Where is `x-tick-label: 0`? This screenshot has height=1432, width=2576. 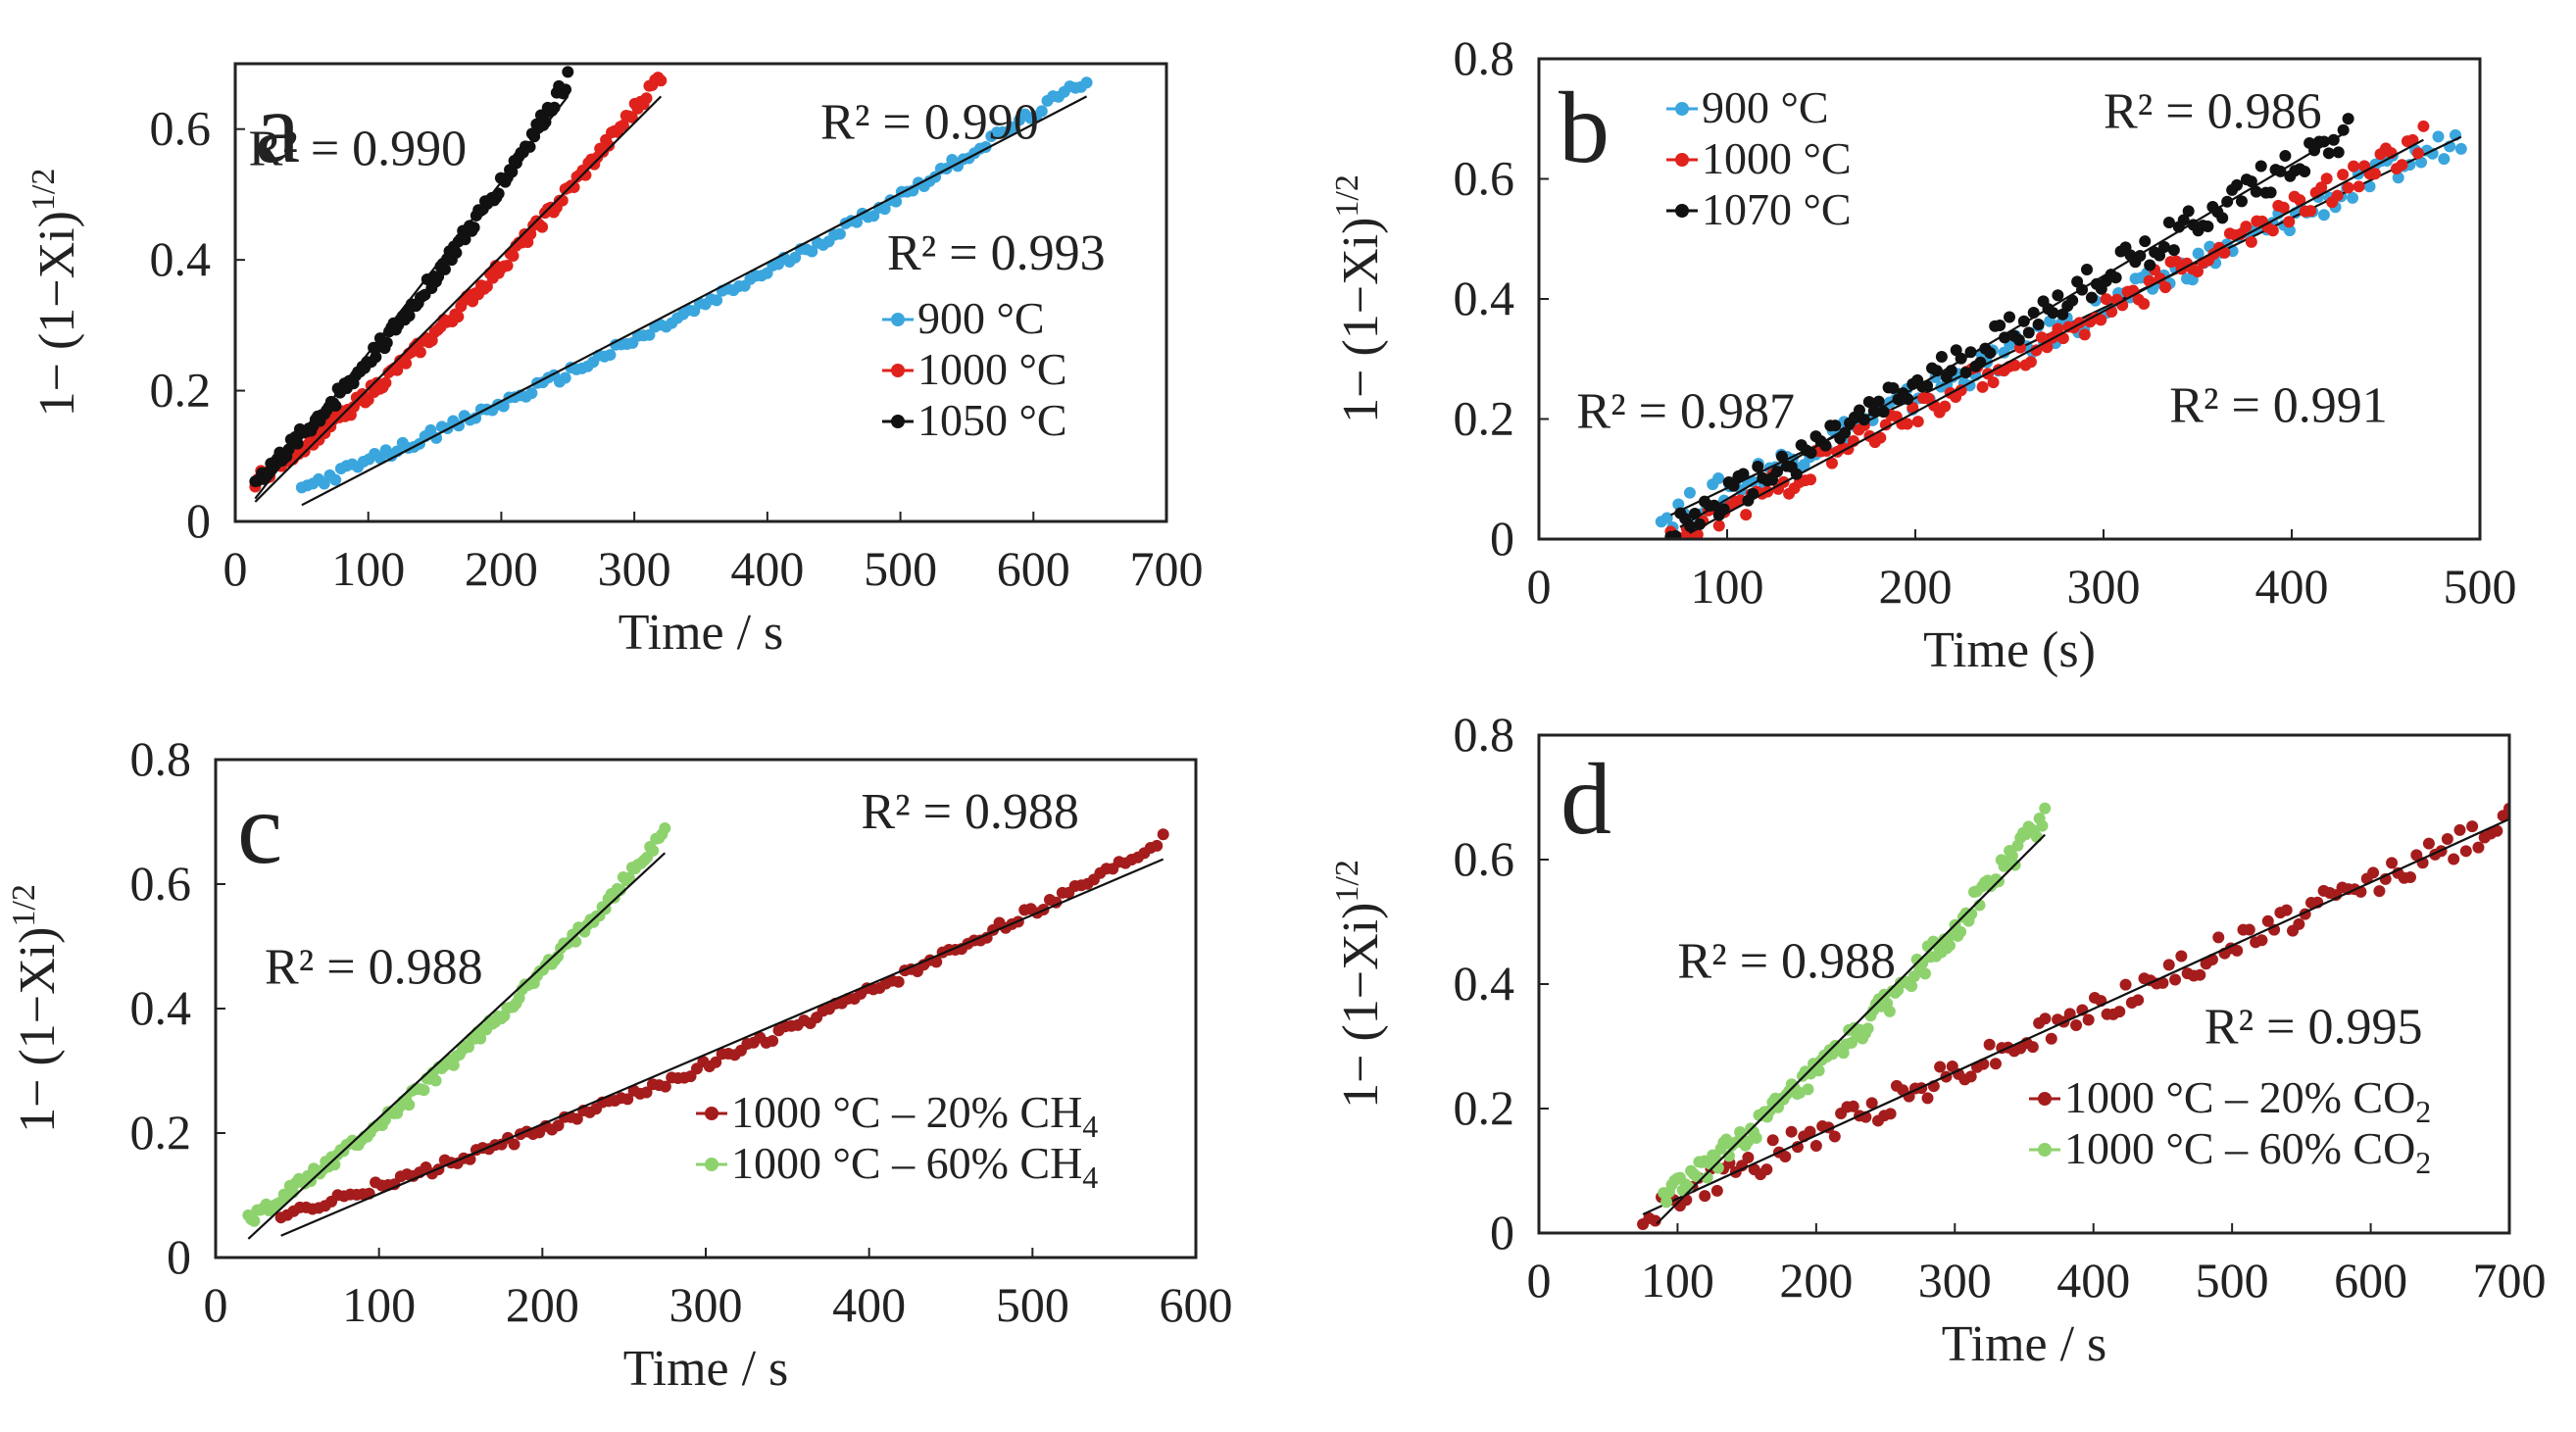 x-tick-label: 0 is located at coordinates (216, 1304).